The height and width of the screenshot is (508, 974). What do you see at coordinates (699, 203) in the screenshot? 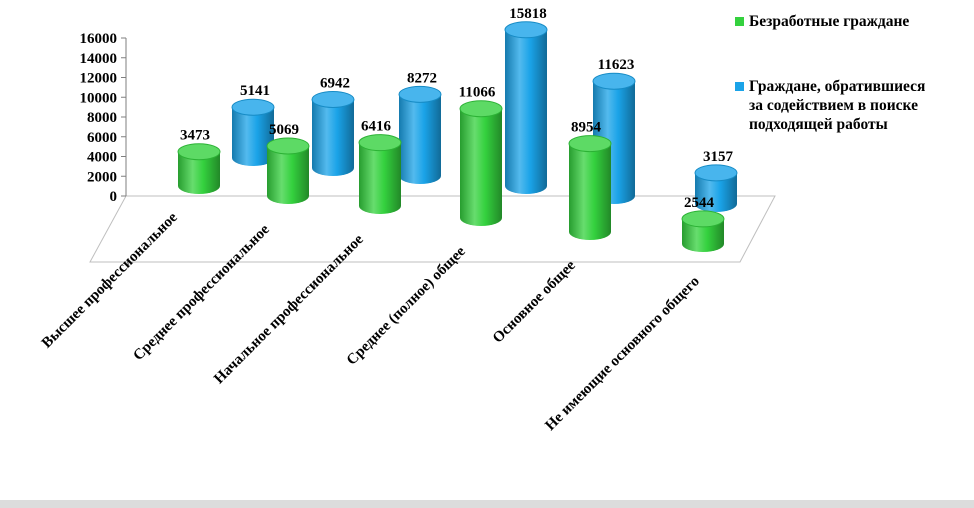
I see `data-label-unemployed-6: 2544` at bounding box center [699, 203].